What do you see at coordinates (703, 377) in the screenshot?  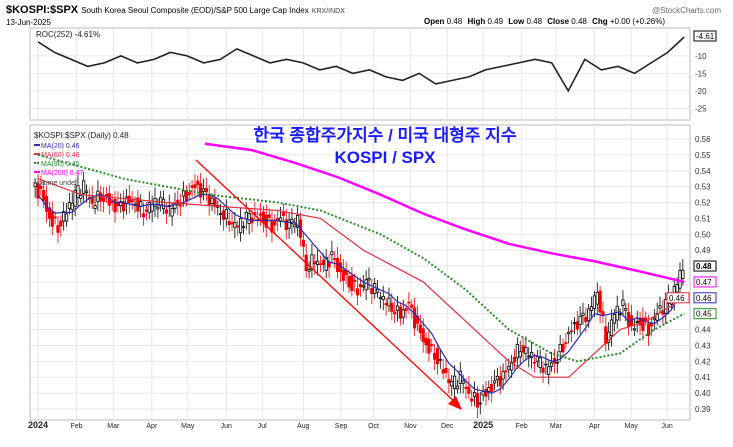 I see `price-tick-label: 0.41` at bounding box center [703, 377].